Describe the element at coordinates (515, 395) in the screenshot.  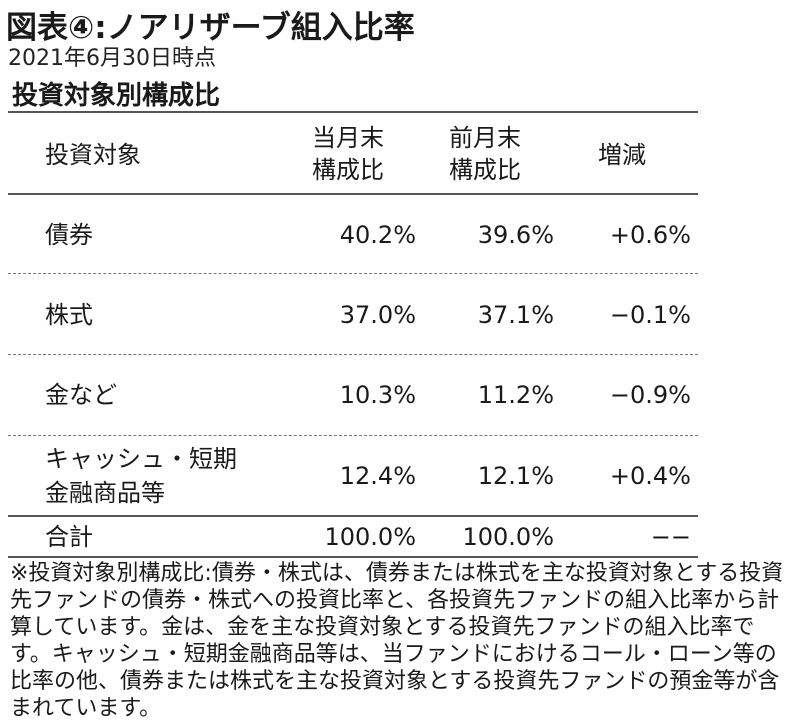
I see `row-previous: 11.2%` at that location.